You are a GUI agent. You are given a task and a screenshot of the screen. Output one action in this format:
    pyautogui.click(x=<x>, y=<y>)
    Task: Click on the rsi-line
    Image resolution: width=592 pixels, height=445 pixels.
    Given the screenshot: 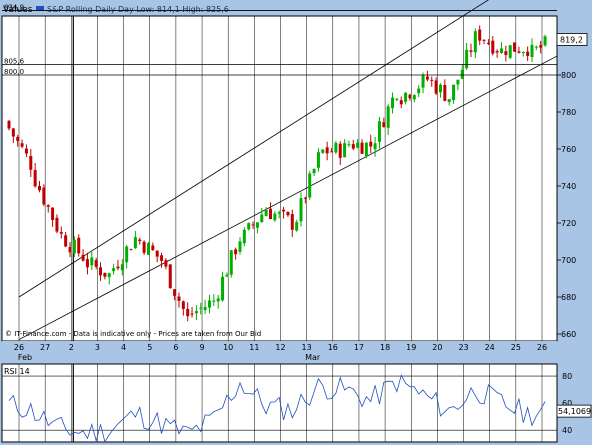 What is the action you would take?
    pyautogui.click(x=277, y=408)
    